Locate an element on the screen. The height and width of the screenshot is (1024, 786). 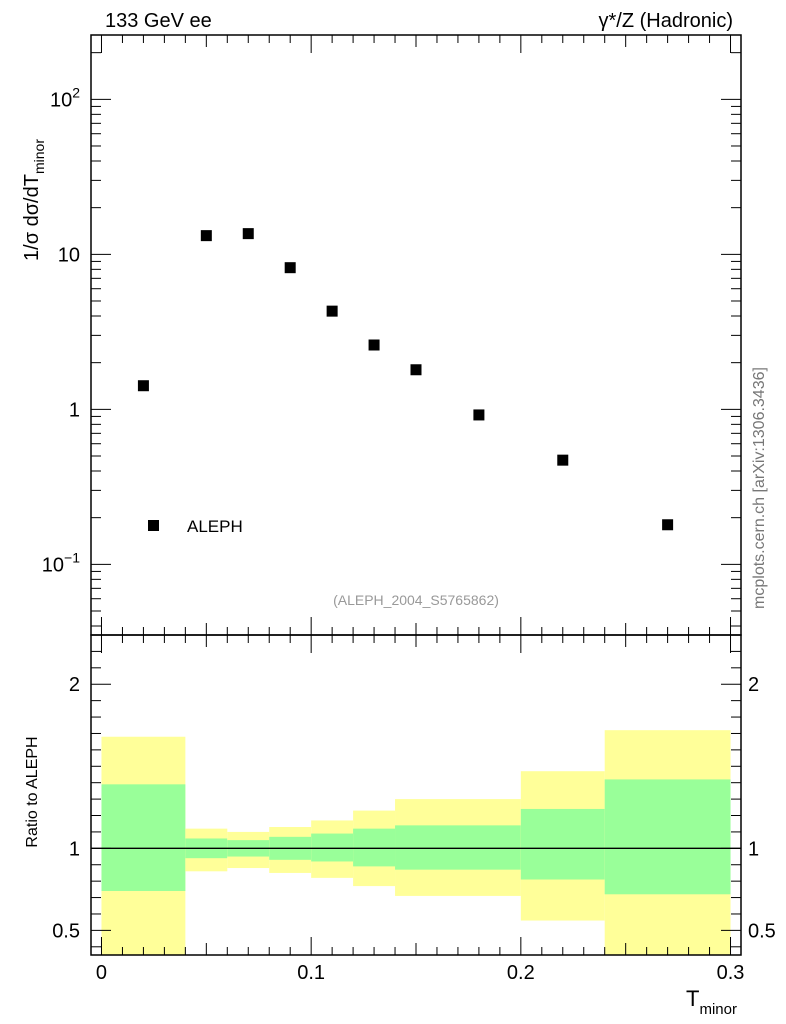
y-tick-label: 10⁻¹ is located at coordinates (61, 562).